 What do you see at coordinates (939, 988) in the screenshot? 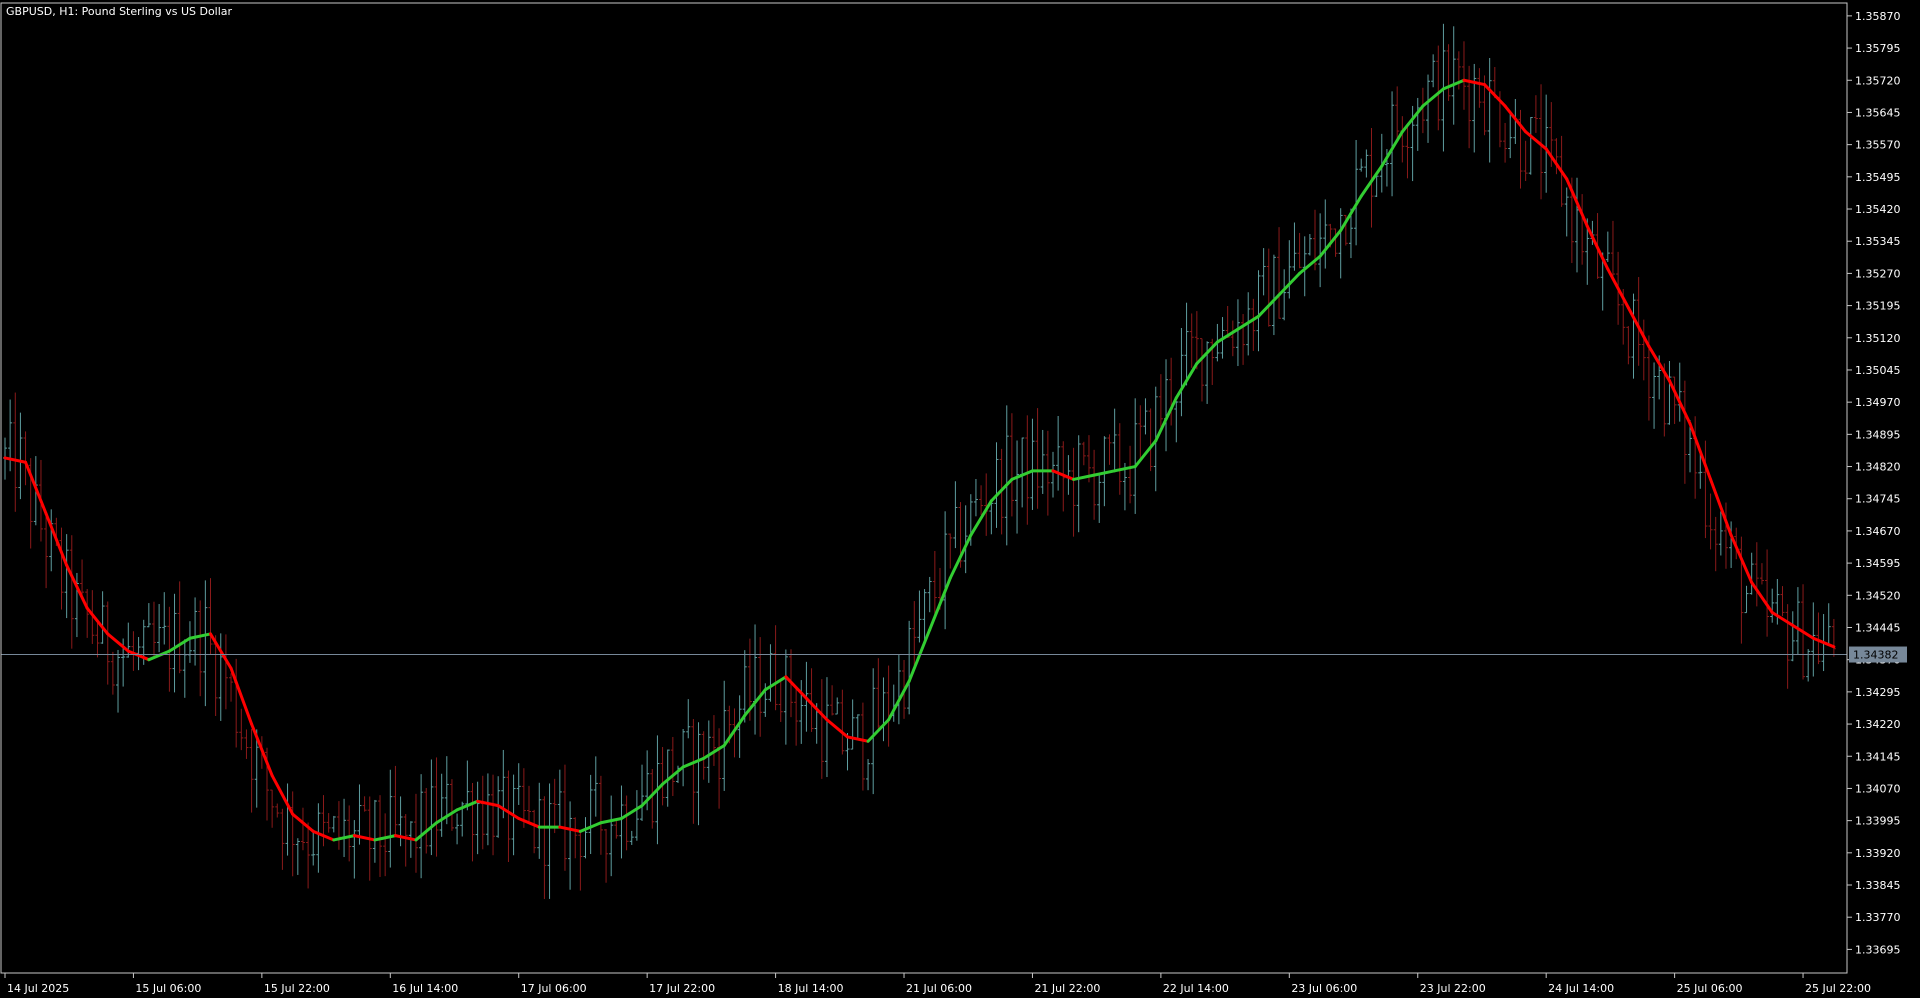
I see `time-axis-label: 21 Jul 06:00` at bounding box center [939, 988].